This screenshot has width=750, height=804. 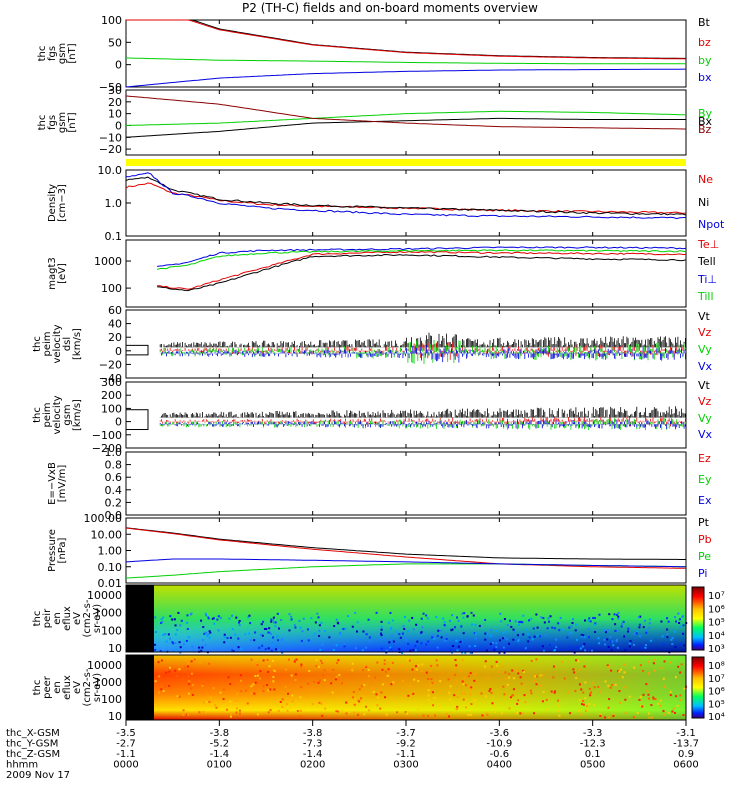 What do you see at coordinates (57, 343) in the screenshot?
I see `y-axis-label-line: velocity` at bounding box center [57, 343].